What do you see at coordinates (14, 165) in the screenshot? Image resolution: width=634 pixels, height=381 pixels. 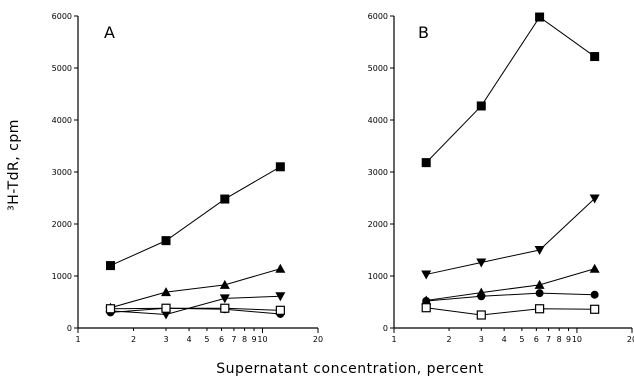 I see `y-axis-title: ³H-TdR, cpm` at bounding box center [14, 165].